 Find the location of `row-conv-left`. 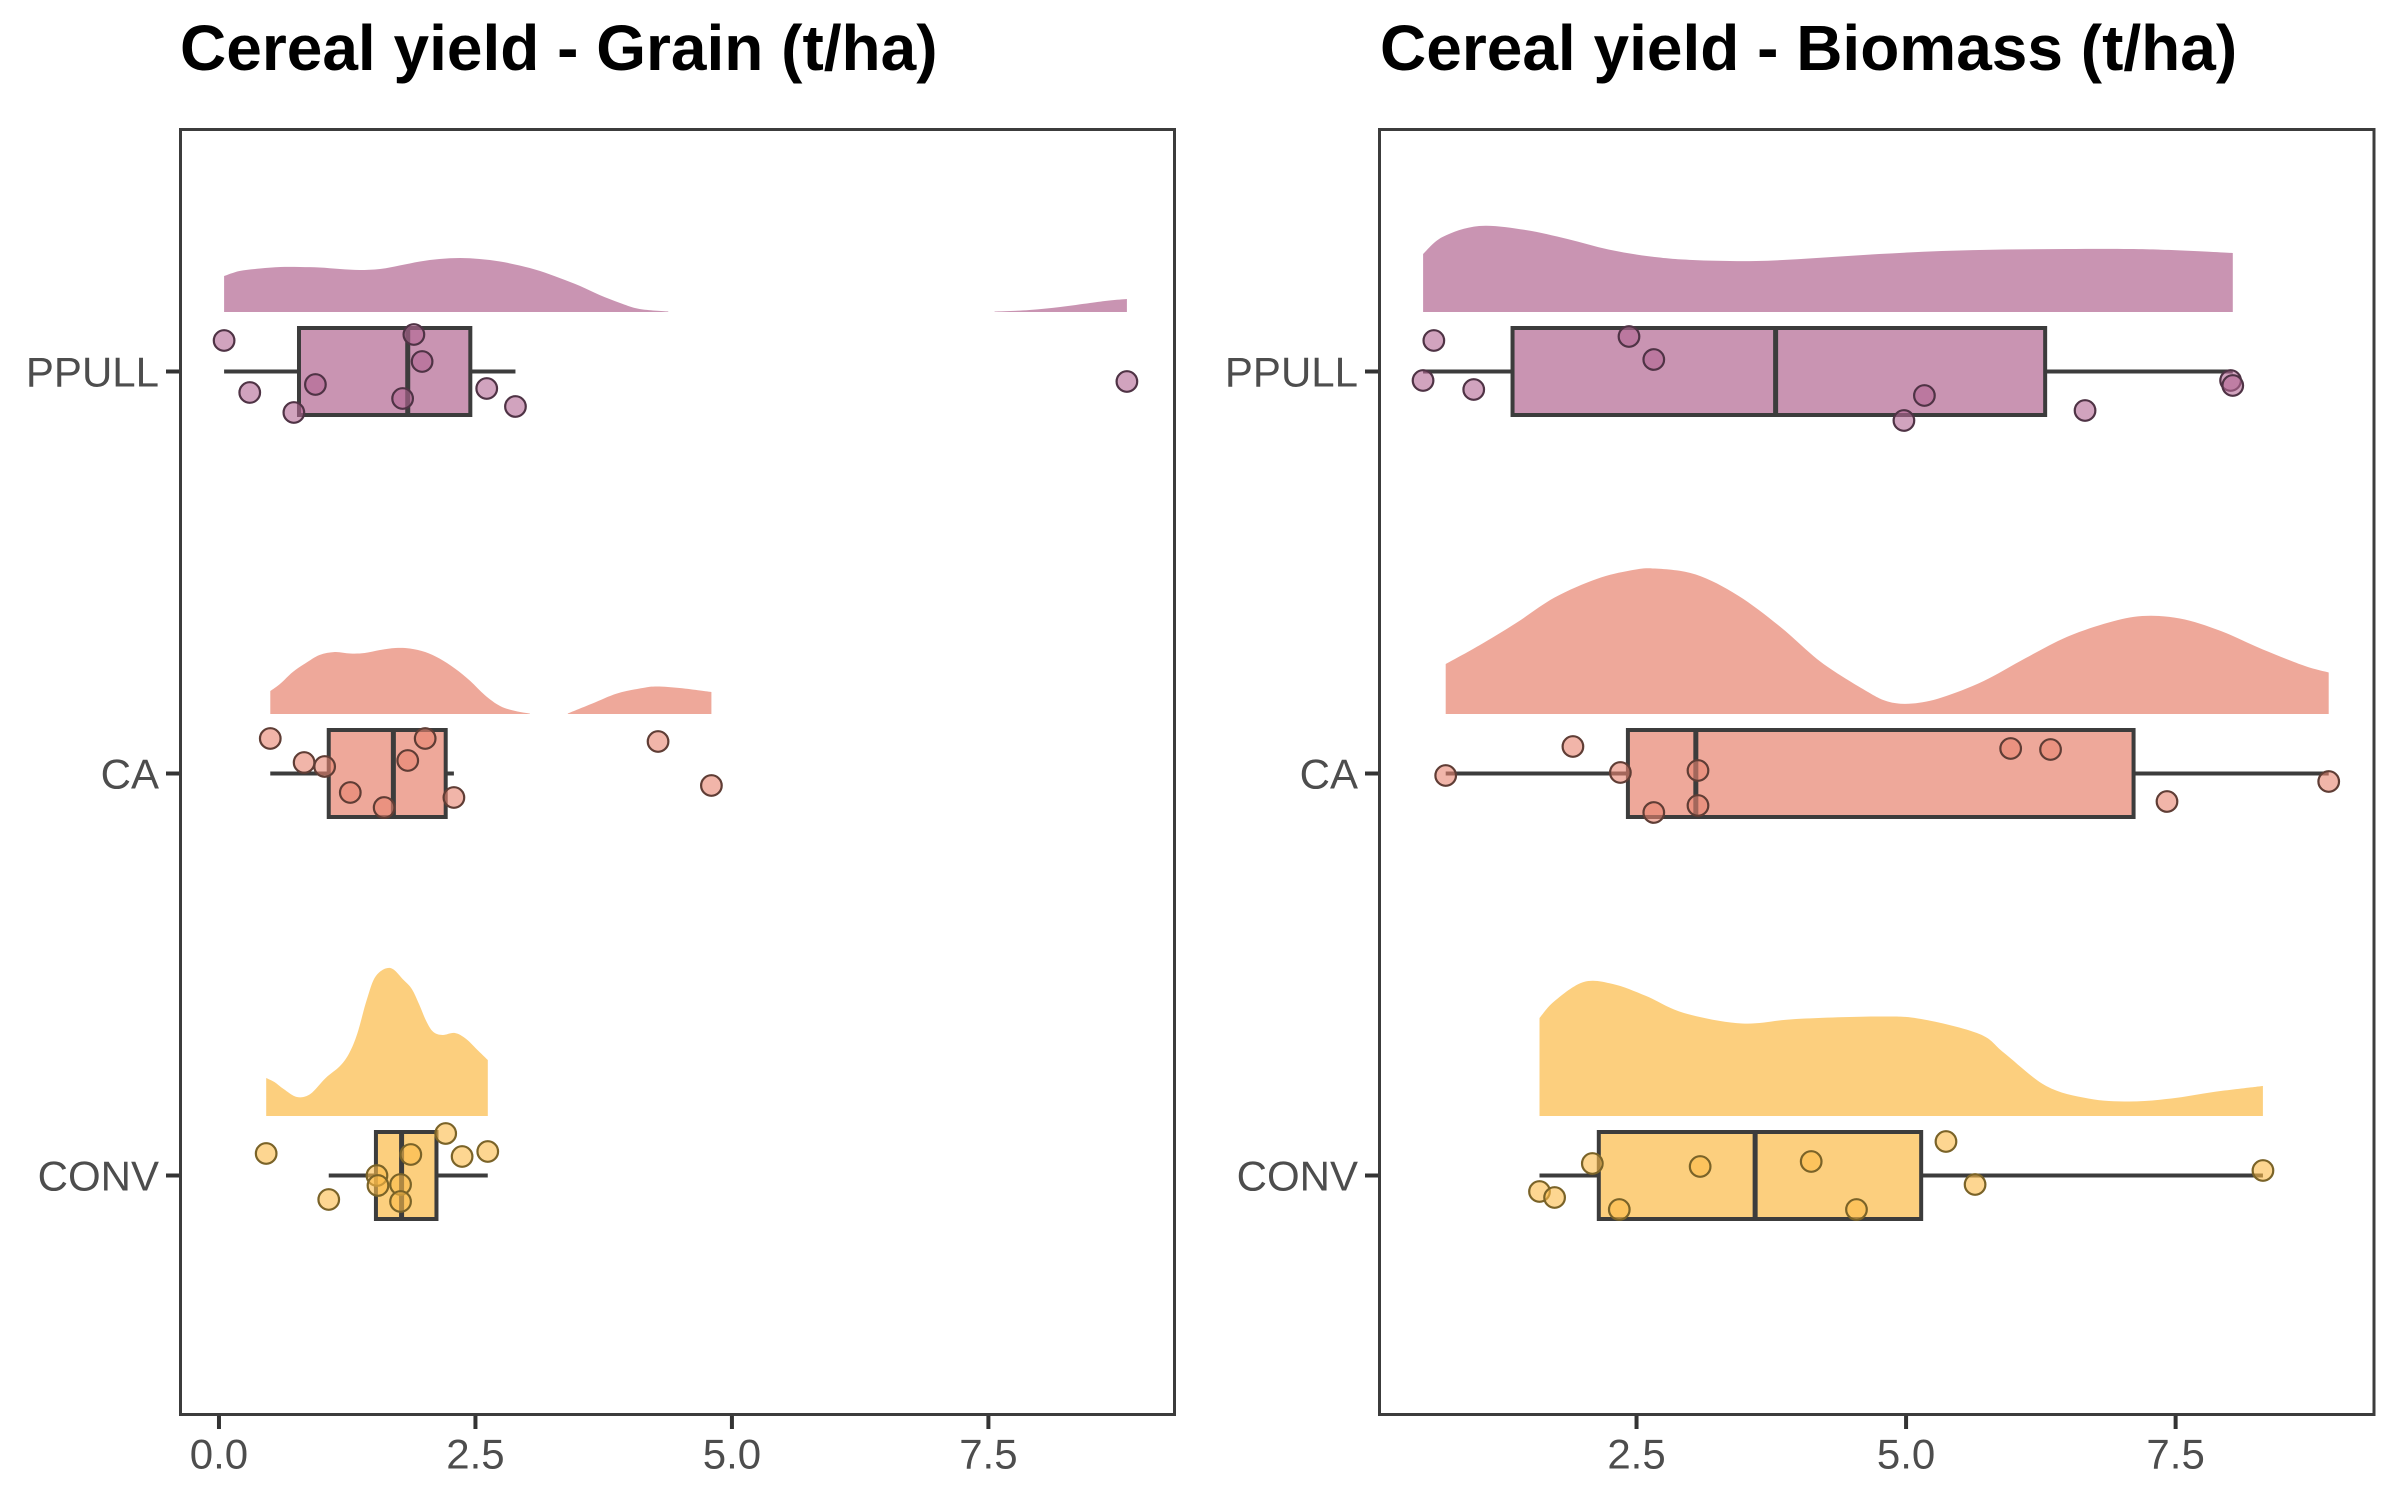

row-conv-left is located at coordinates (377, 1094).